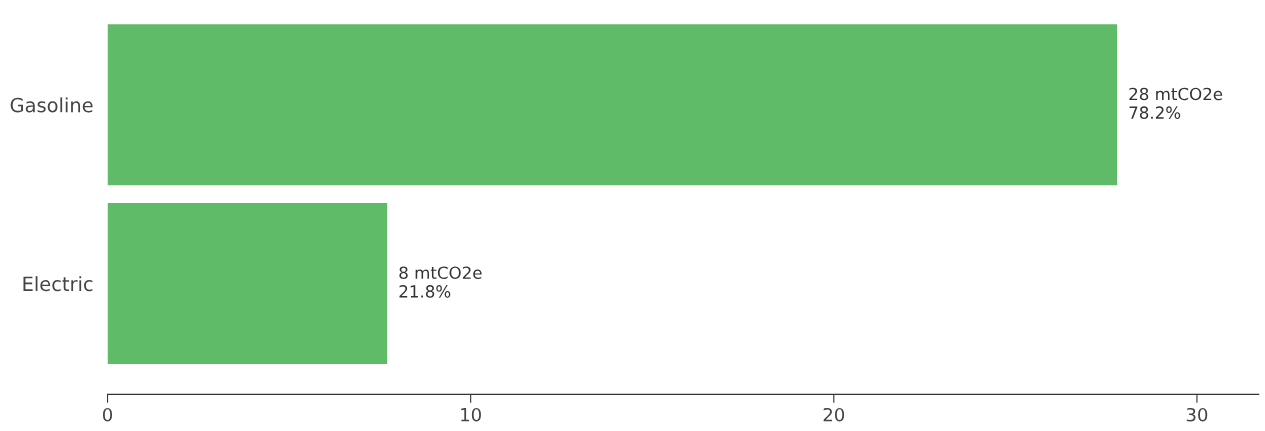  Describe the element at coordinates (471, 414) in the screenshot. I see `x-tick-label: 10` at that location.